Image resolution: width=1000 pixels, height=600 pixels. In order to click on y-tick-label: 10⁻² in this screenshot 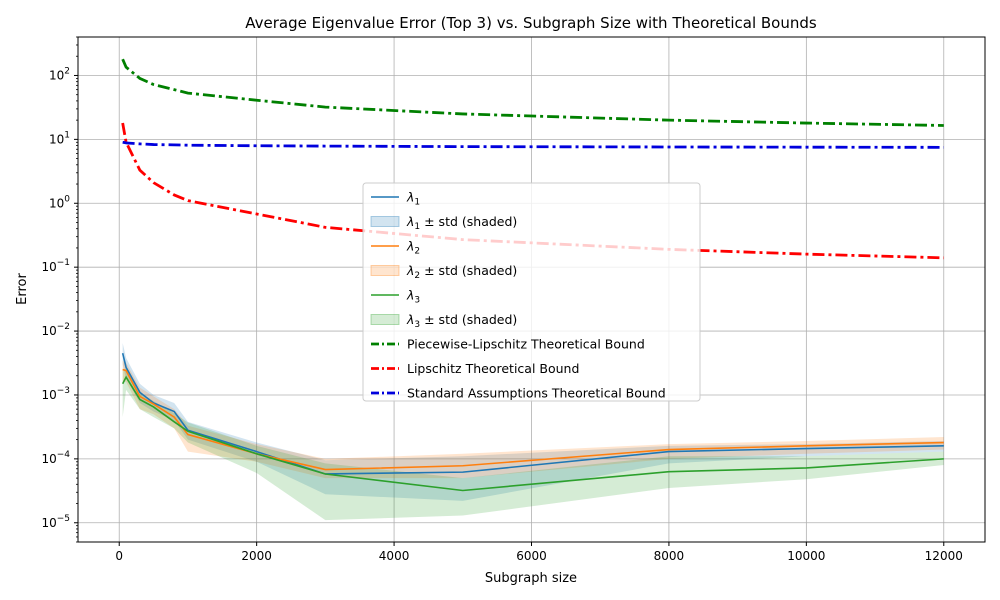, I will do `click(55, 330)`.